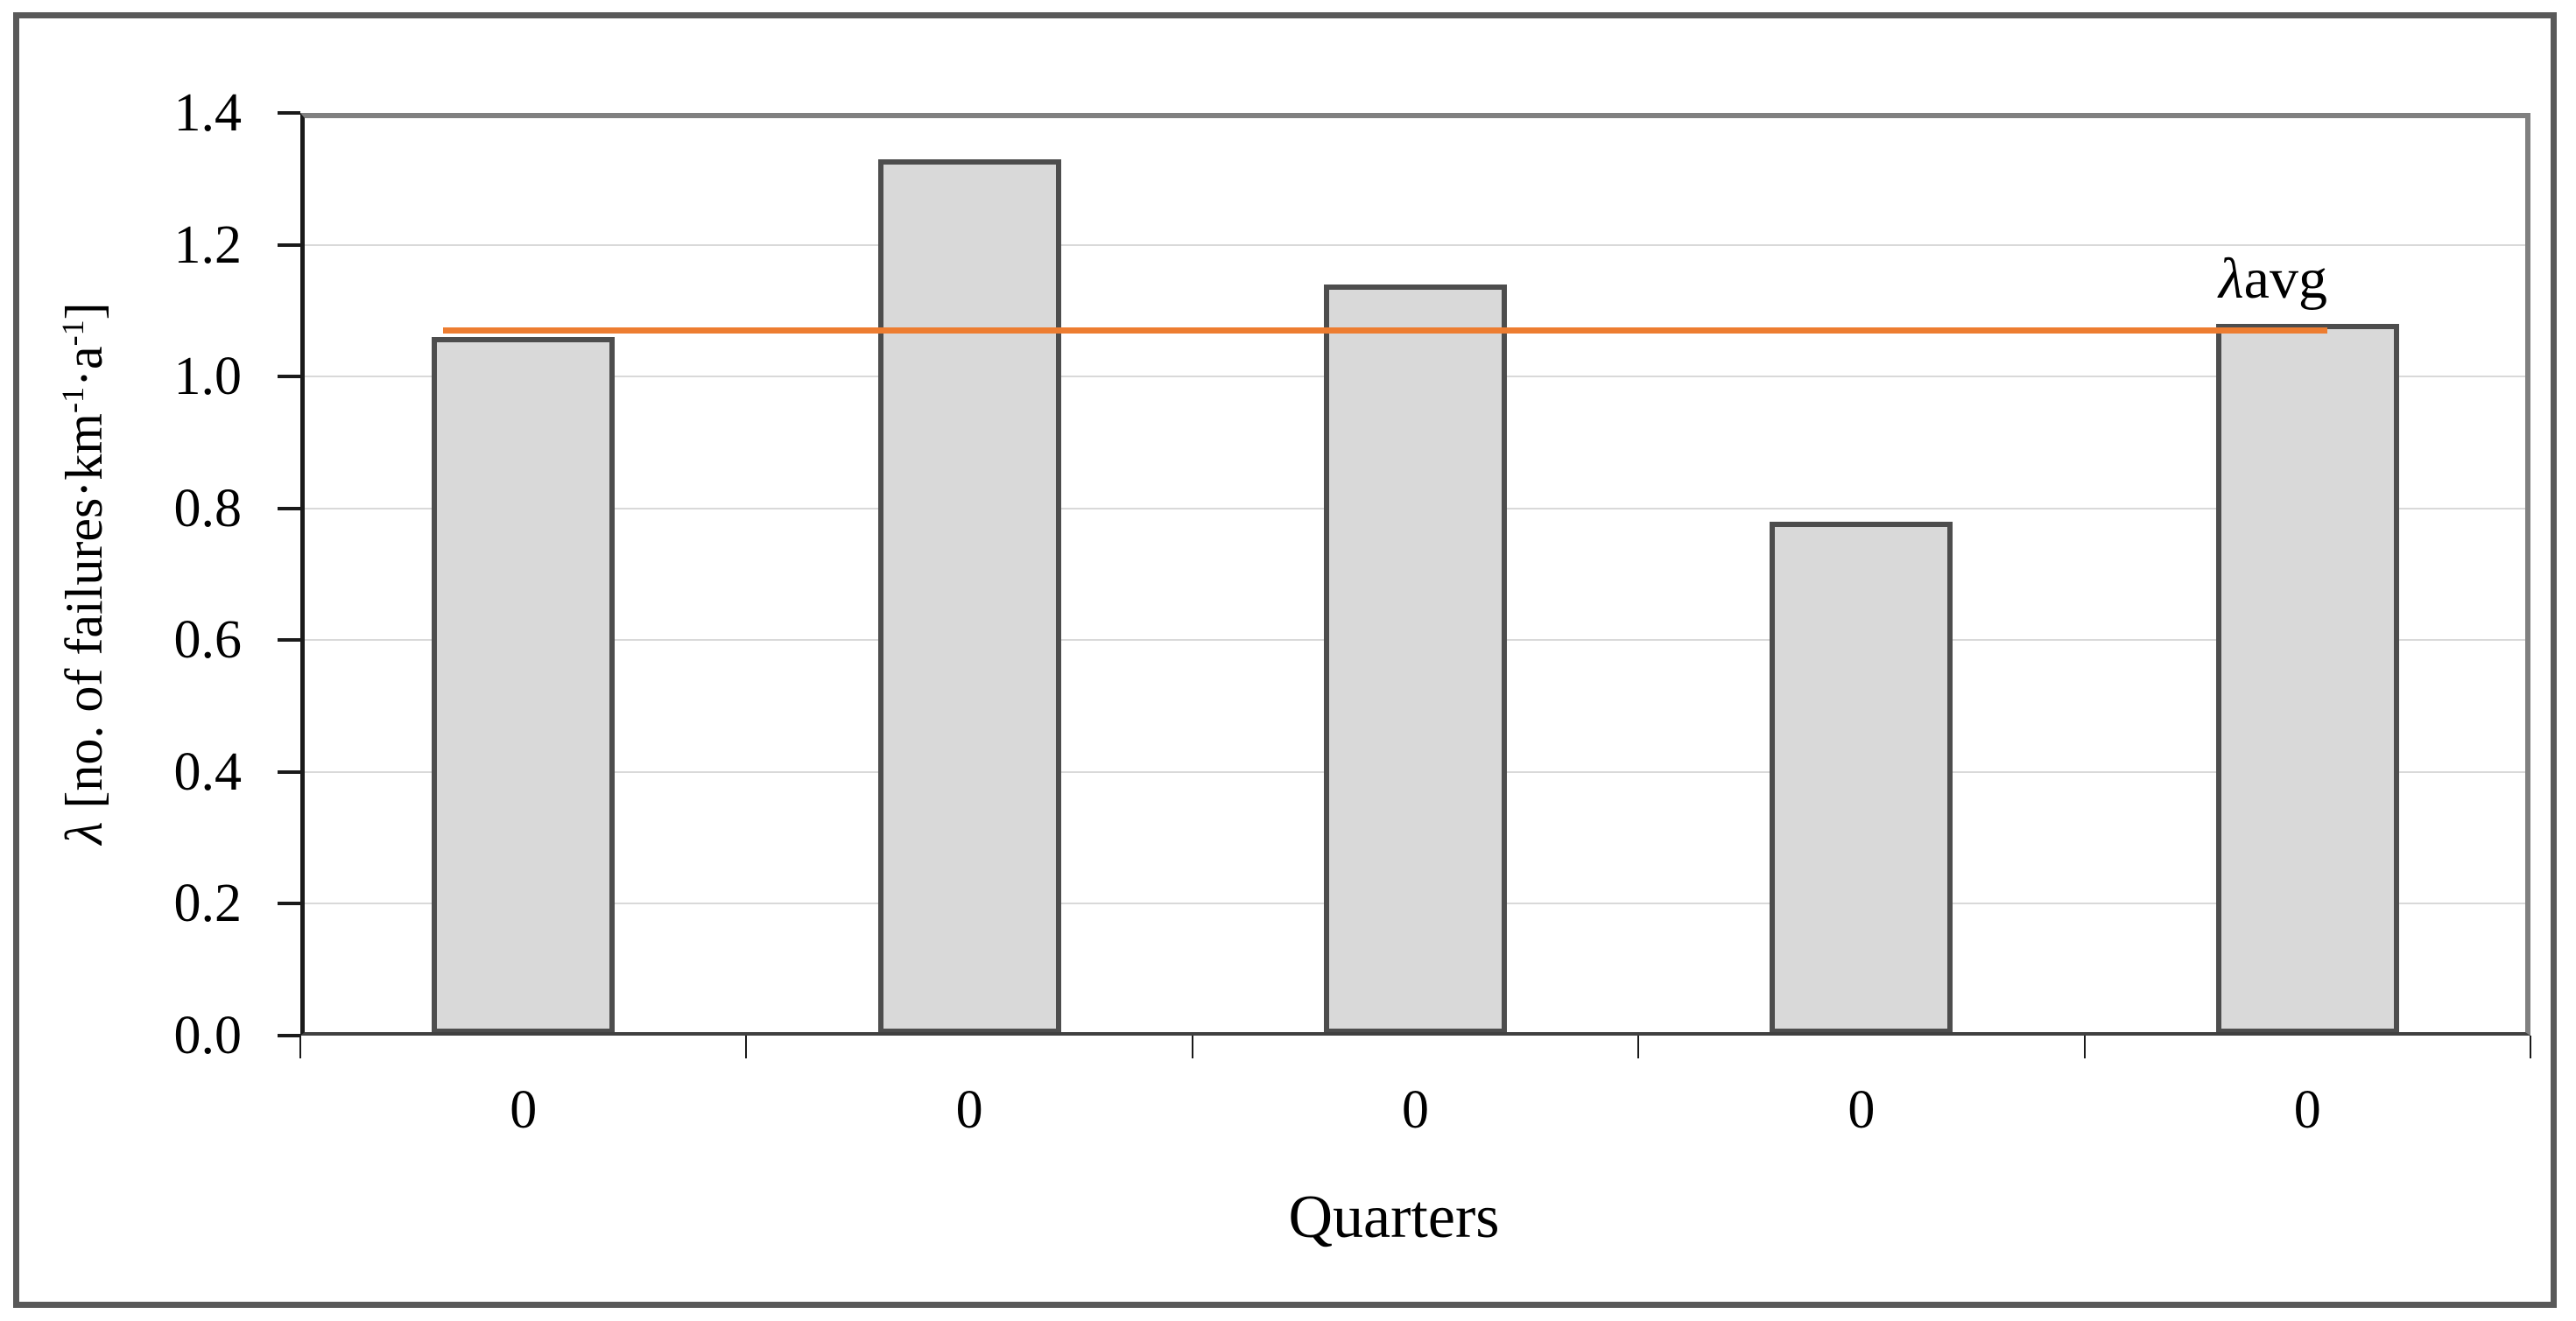 The height and width of the screenshot is (1321, 2576). What do you see at coordinates (208, 377) in the screenshot?
I see `y-tick-label: 1.0` at bounding box center [208, 377].